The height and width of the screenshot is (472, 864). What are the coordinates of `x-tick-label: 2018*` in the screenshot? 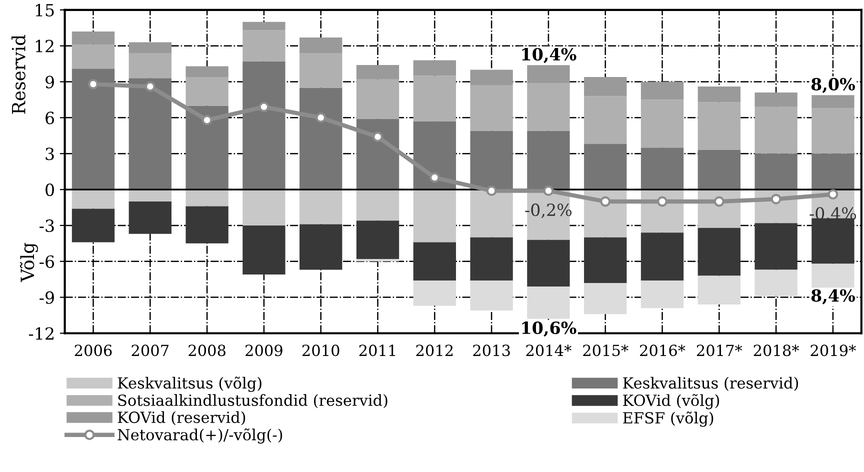 It's located at (777, 350).